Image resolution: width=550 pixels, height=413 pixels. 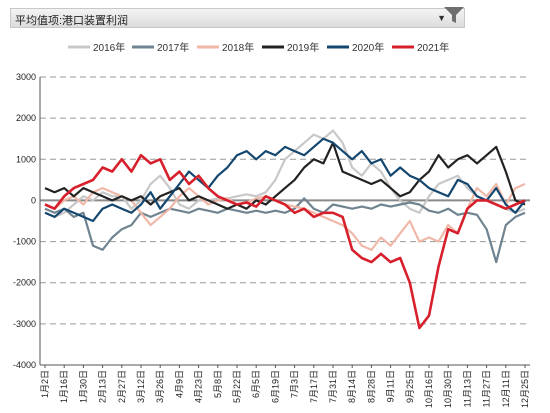 What do you see at coordinates (141, 386) in the screenshot?
I see `x-tick-label-5: 3月12日` at bounding box center [141, 386].